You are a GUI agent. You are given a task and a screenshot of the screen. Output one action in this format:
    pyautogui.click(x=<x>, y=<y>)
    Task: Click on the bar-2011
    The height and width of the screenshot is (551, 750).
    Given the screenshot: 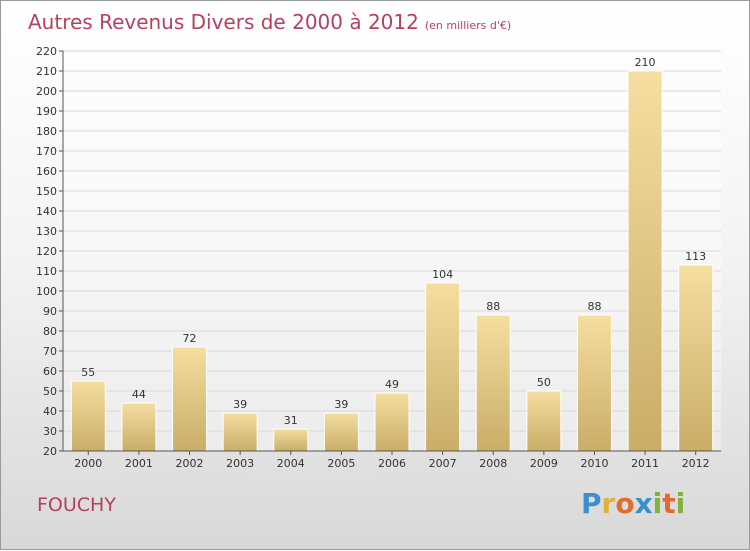 What is the action you would take?
    pyautogui.click(x=645, y=261)
    